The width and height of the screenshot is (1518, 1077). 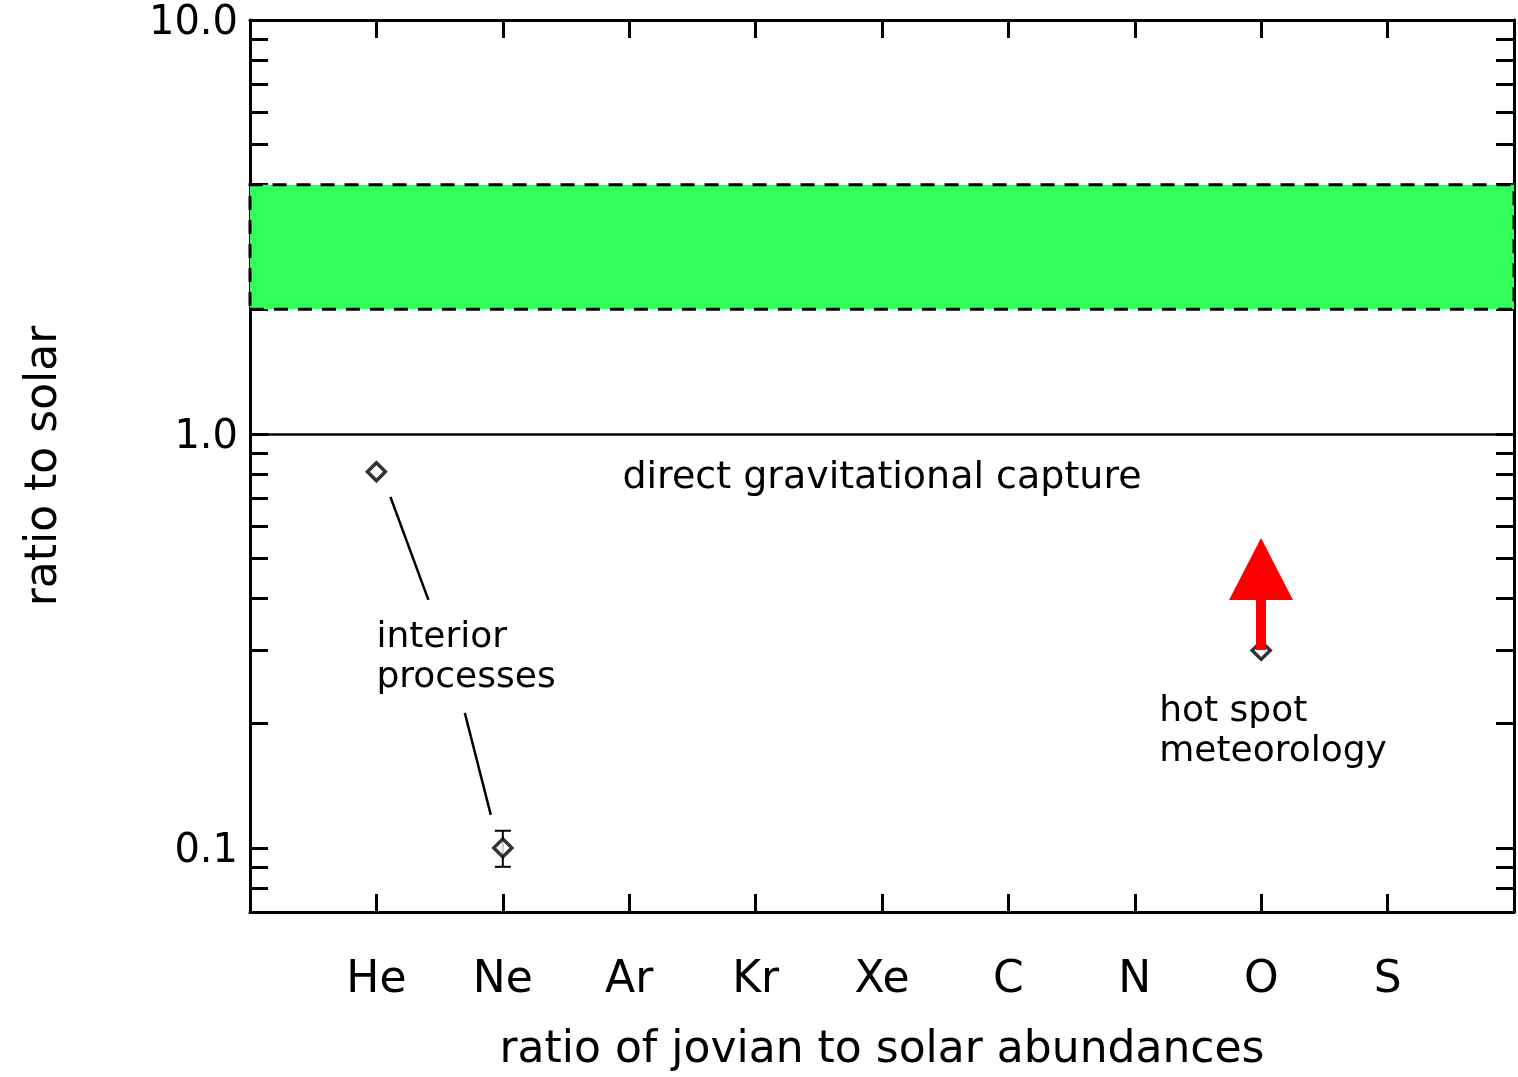 I want to click on x-tick-label: Ne, so click(x=502, y=976).